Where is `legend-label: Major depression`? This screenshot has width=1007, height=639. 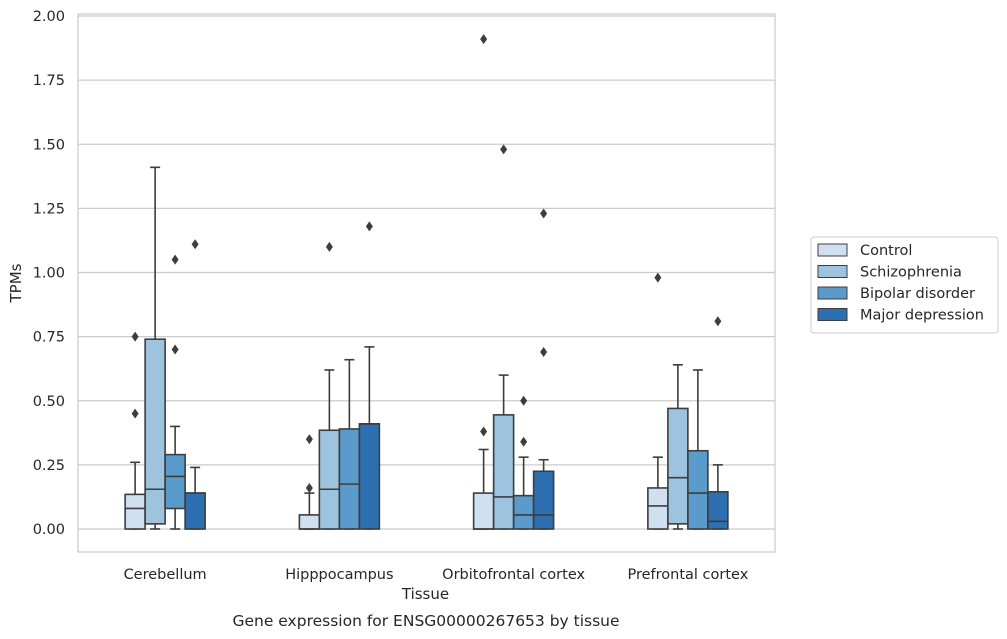
legend-label: Major depression is located at coordinates (922, 316).